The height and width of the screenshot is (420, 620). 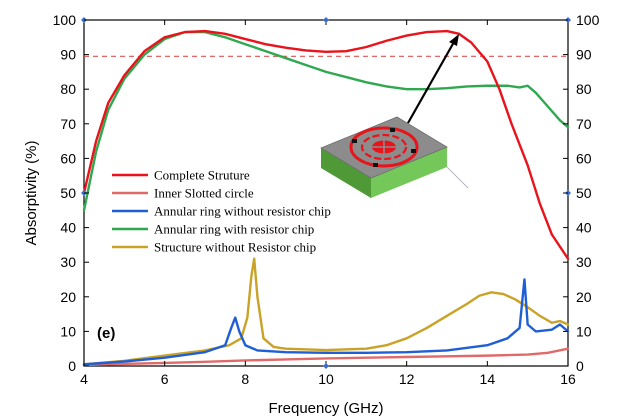 What do you see at coordinates (165, 379) in the screenshot?
I see `x-tick-label: 6` at bounding box center [165, 379].